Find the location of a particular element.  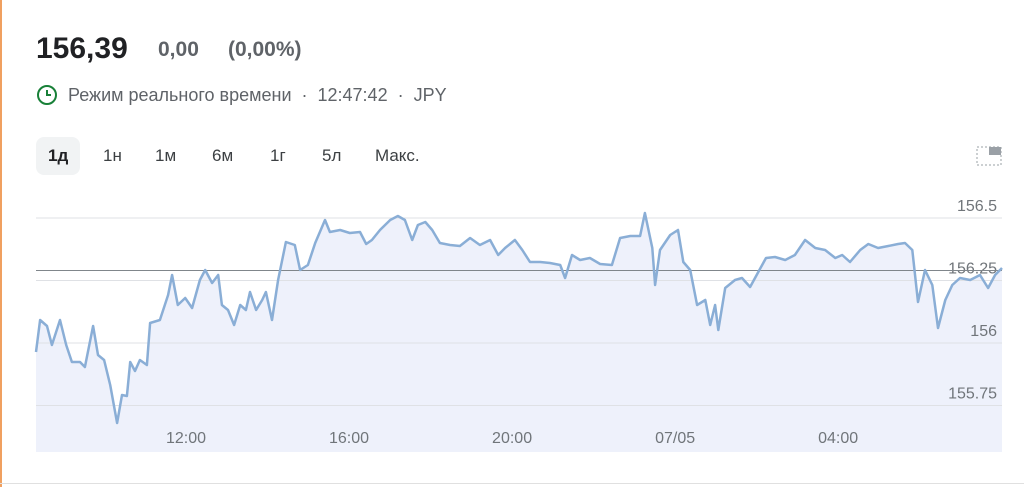

y-tick-label: 156 is located at coordinates (983, 331).